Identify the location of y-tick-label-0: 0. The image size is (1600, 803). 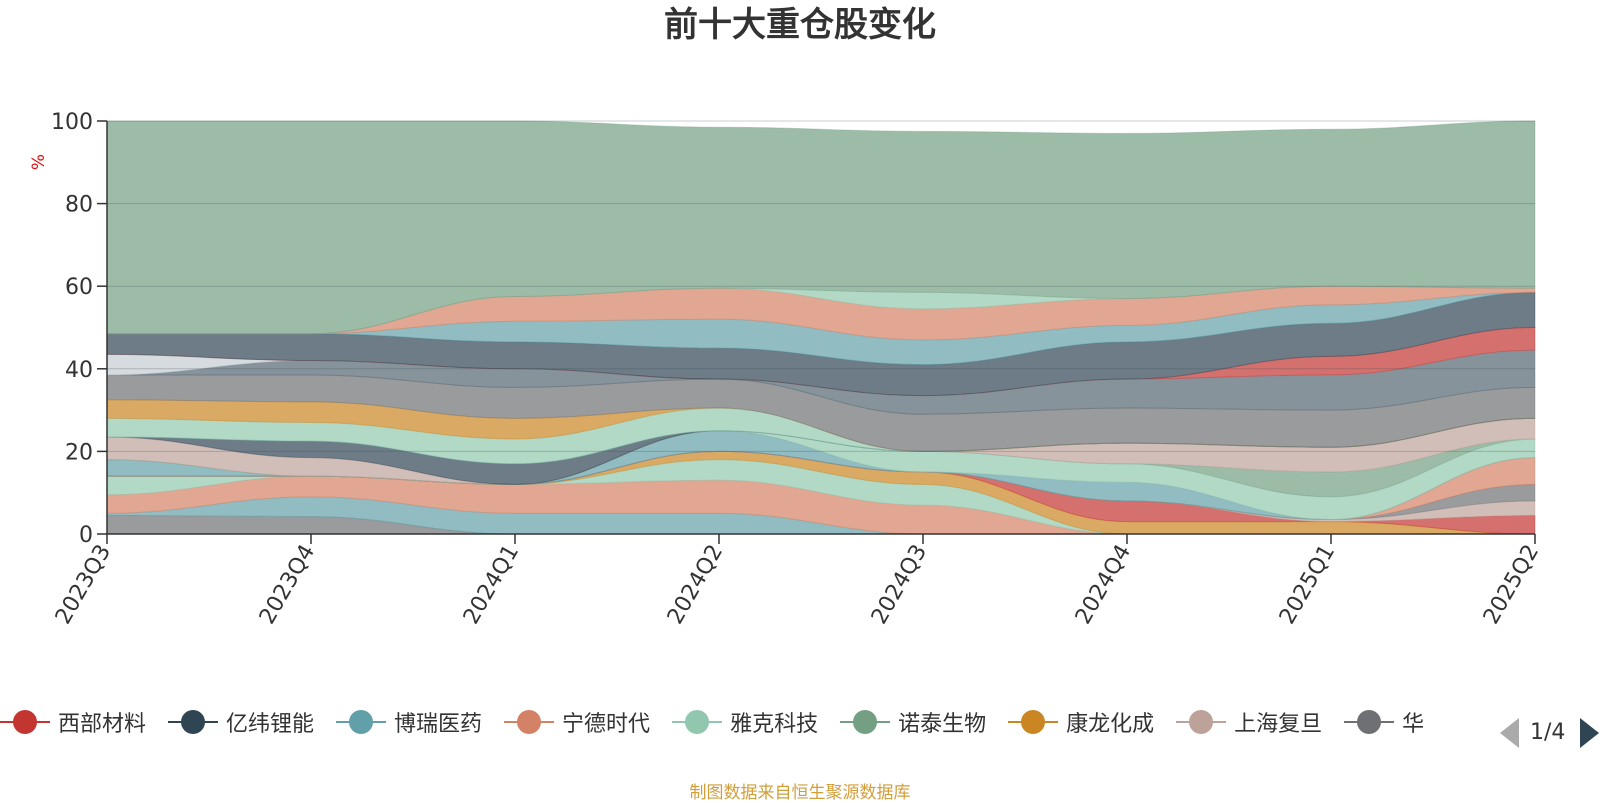
(86, 535).